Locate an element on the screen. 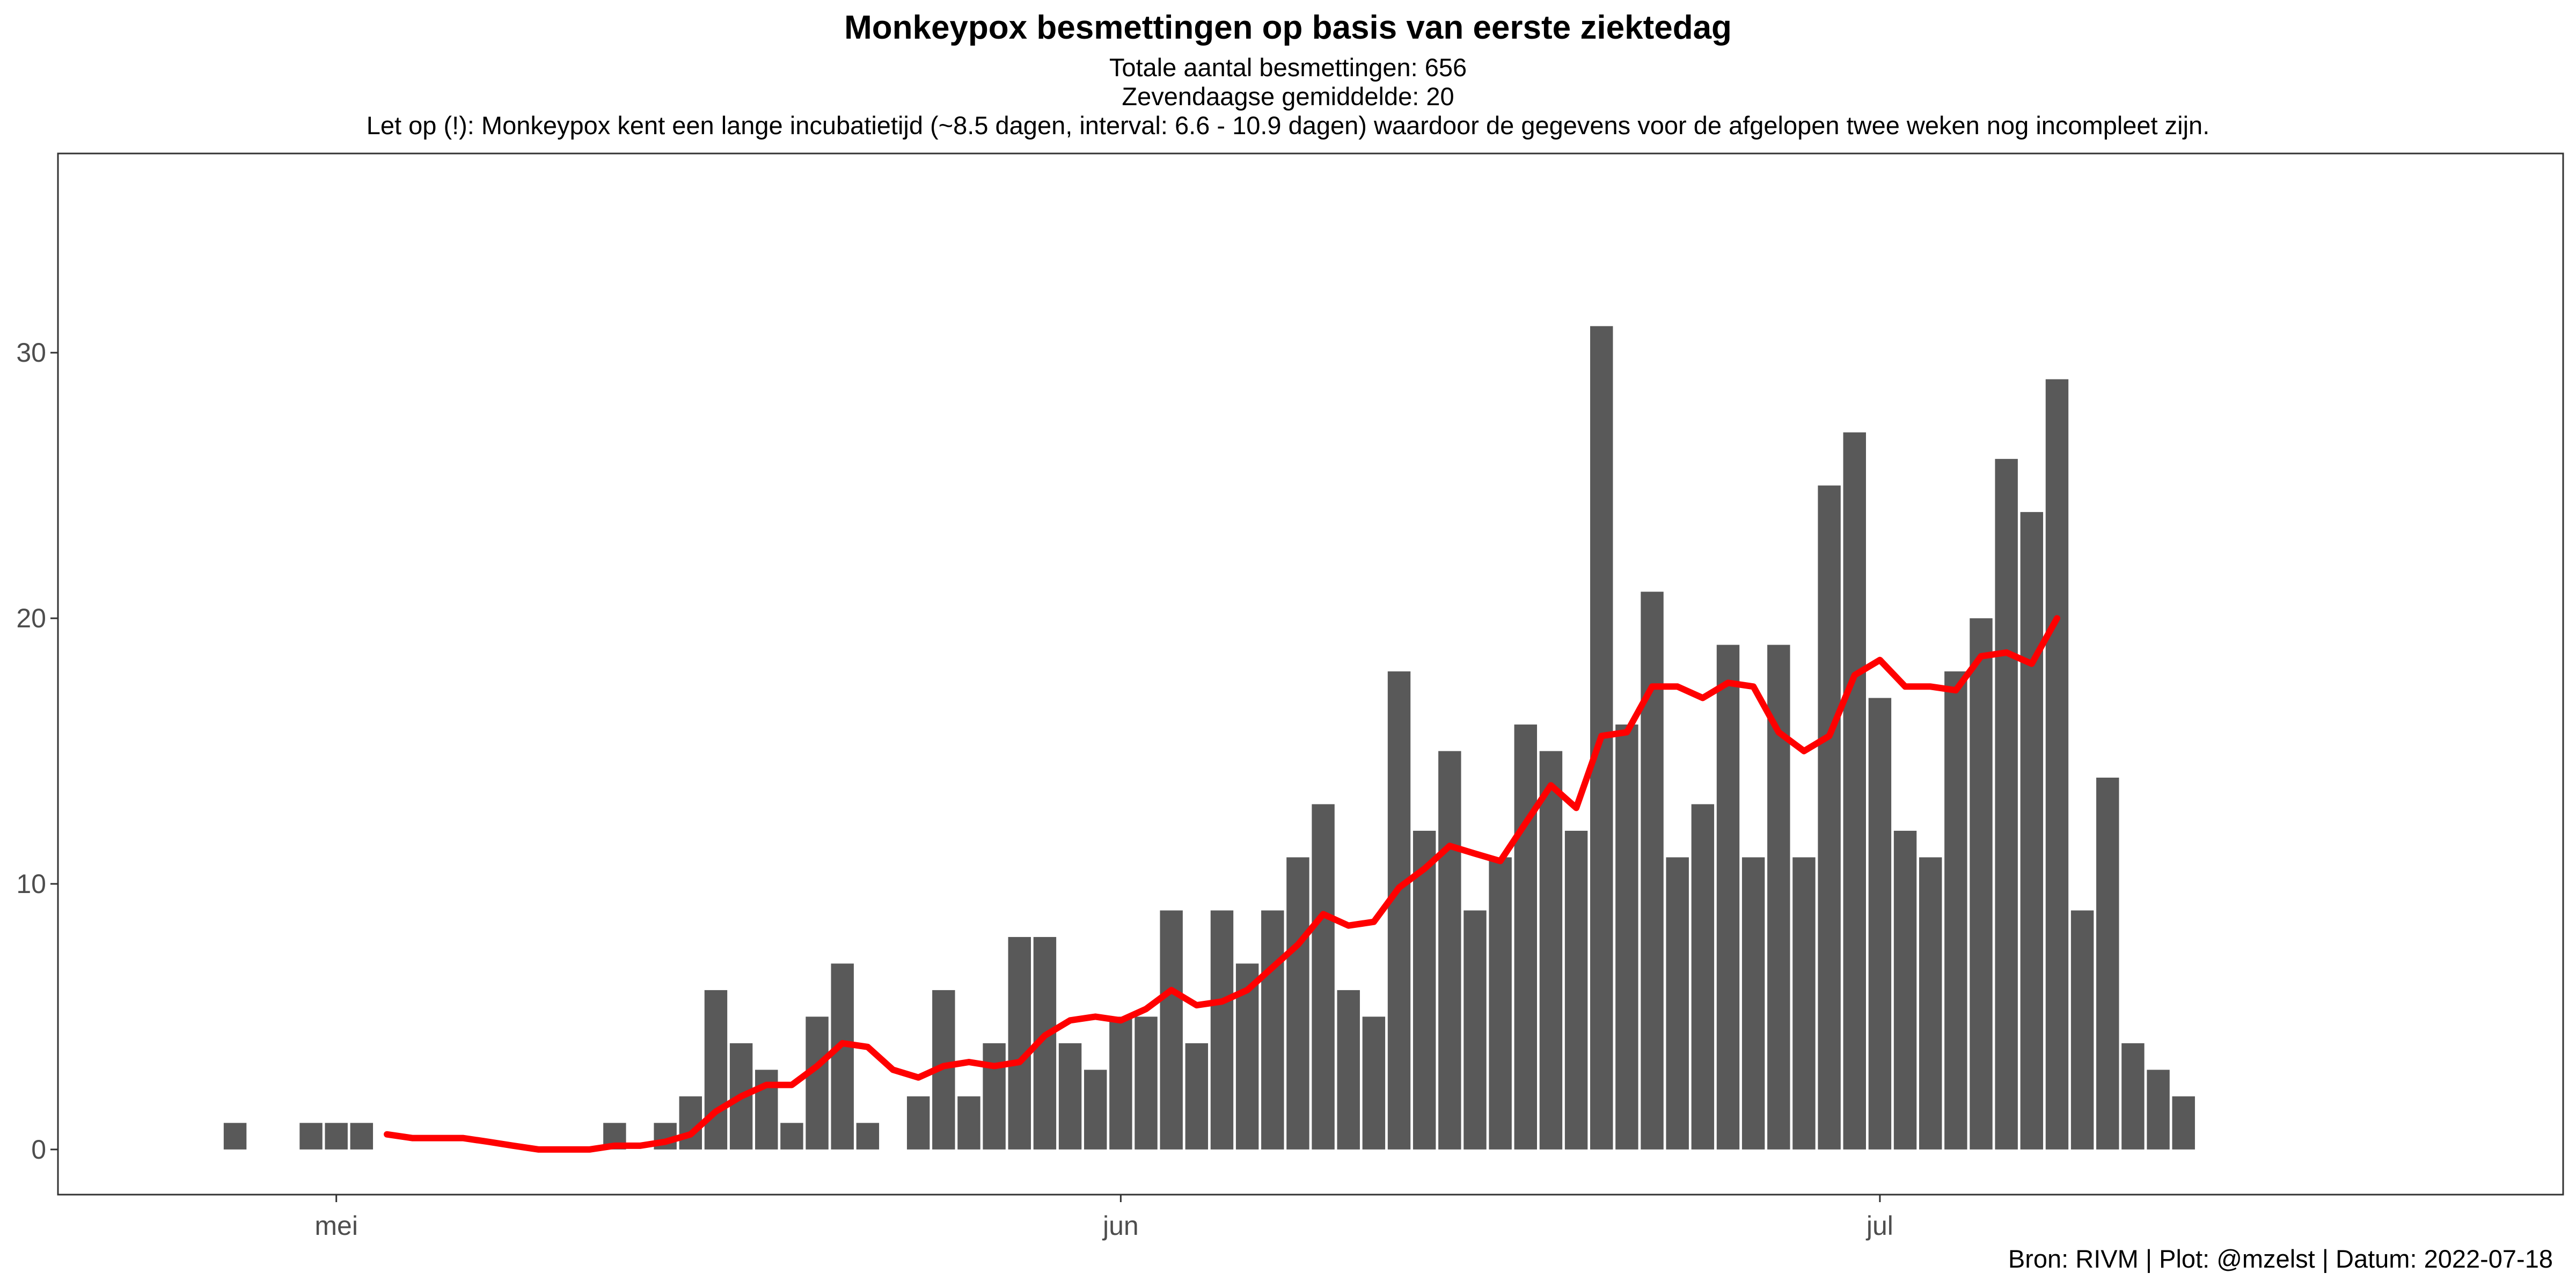 The height and width of the screenshot is (1288, 2576). y-tick-label: 20 is located at coordinates (31, 618).